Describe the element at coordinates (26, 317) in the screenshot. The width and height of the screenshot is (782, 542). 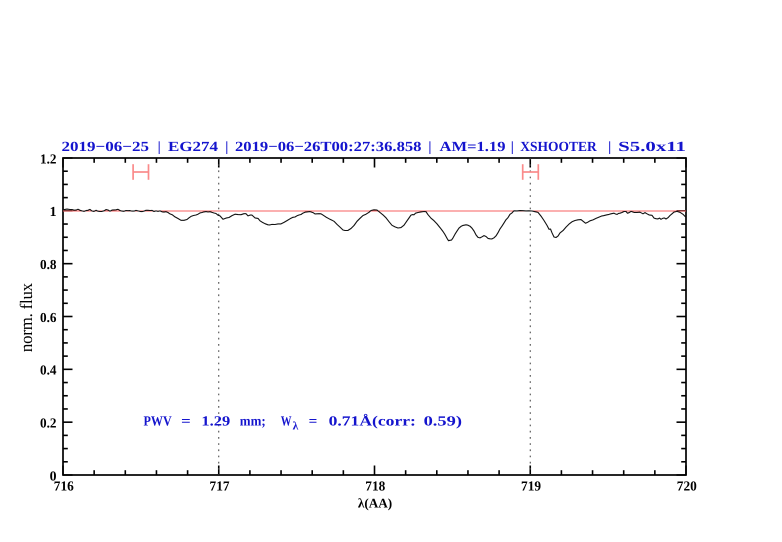
I see `svg-text: norm. flux` at that location.